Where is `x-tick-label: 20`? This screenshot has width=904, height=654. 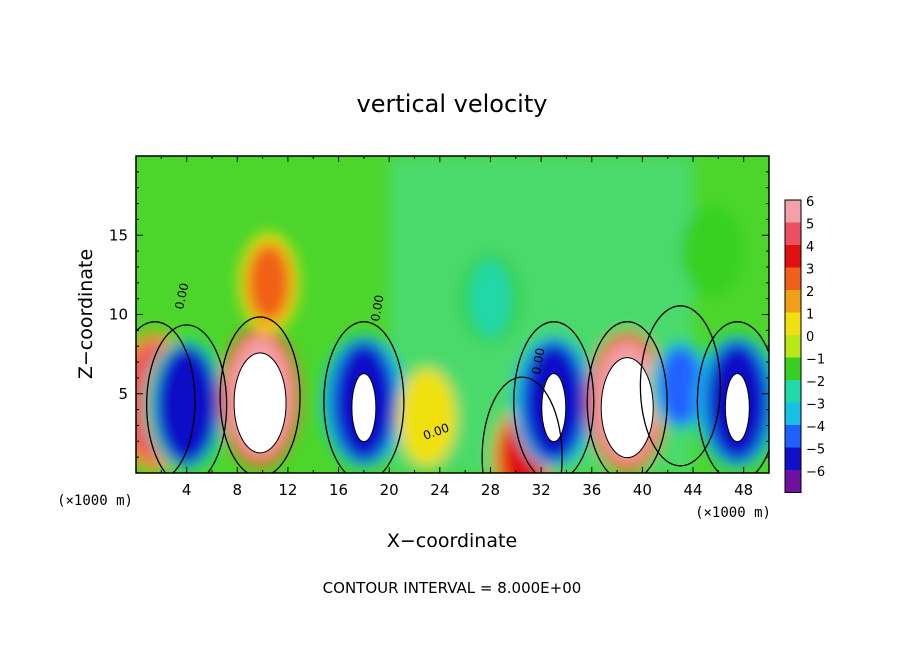 x-tick-label: 20 is located at coordinates (389, 490).